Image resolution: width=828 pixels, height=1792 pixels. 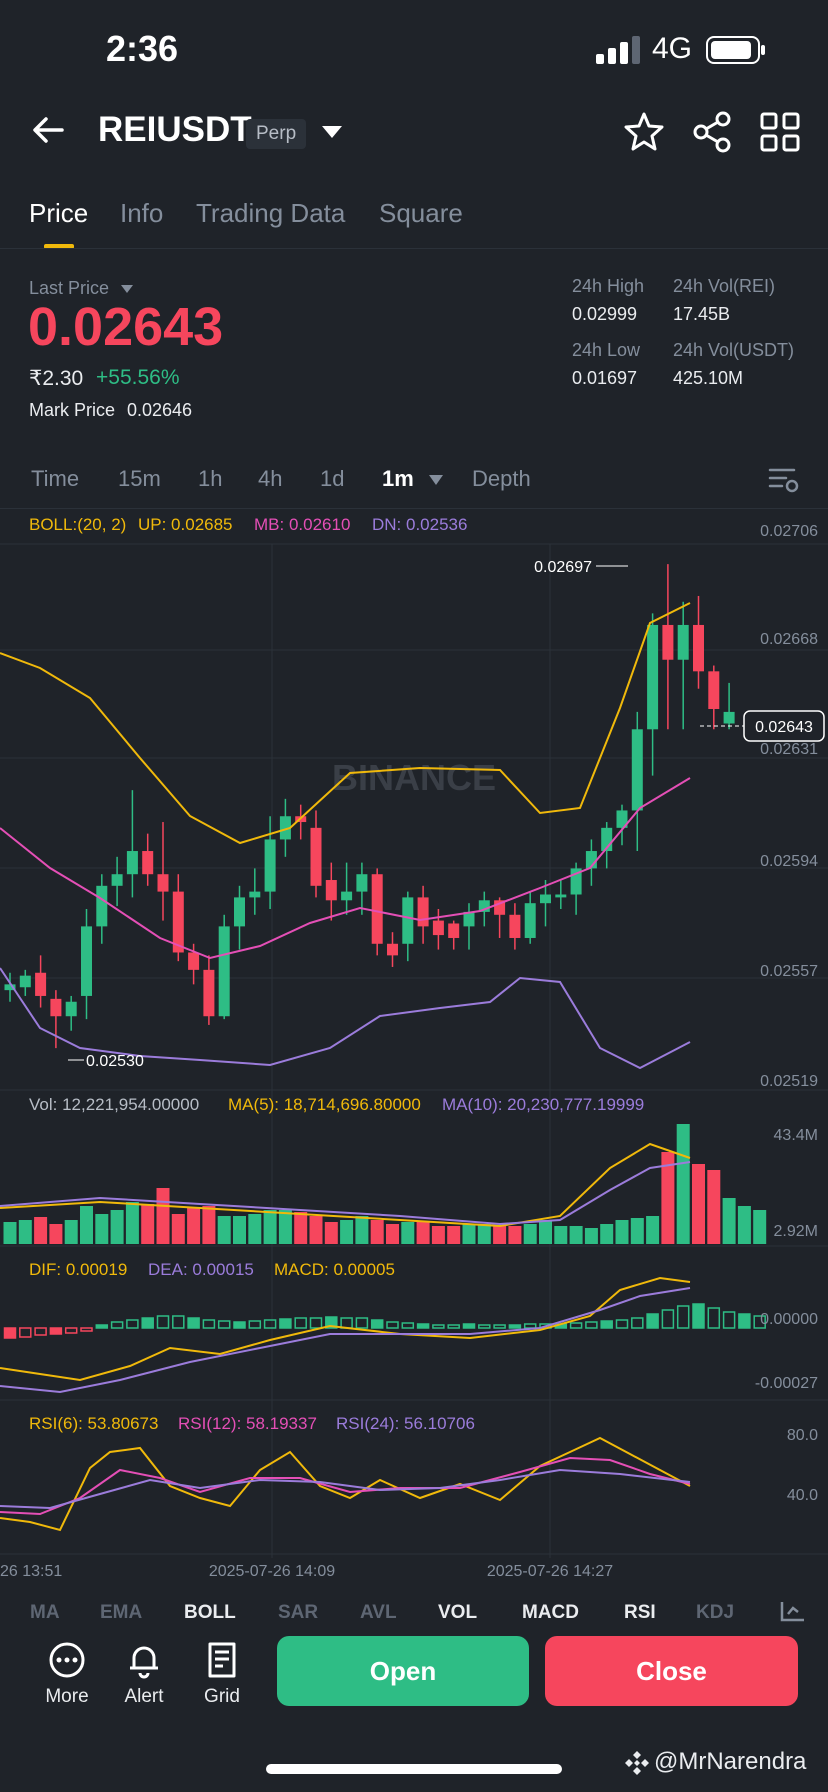 What do you see at coordinates (298, 1612) in the screenshot?
I see `ind-sar: SAR` at bounding box center [298, 1612].